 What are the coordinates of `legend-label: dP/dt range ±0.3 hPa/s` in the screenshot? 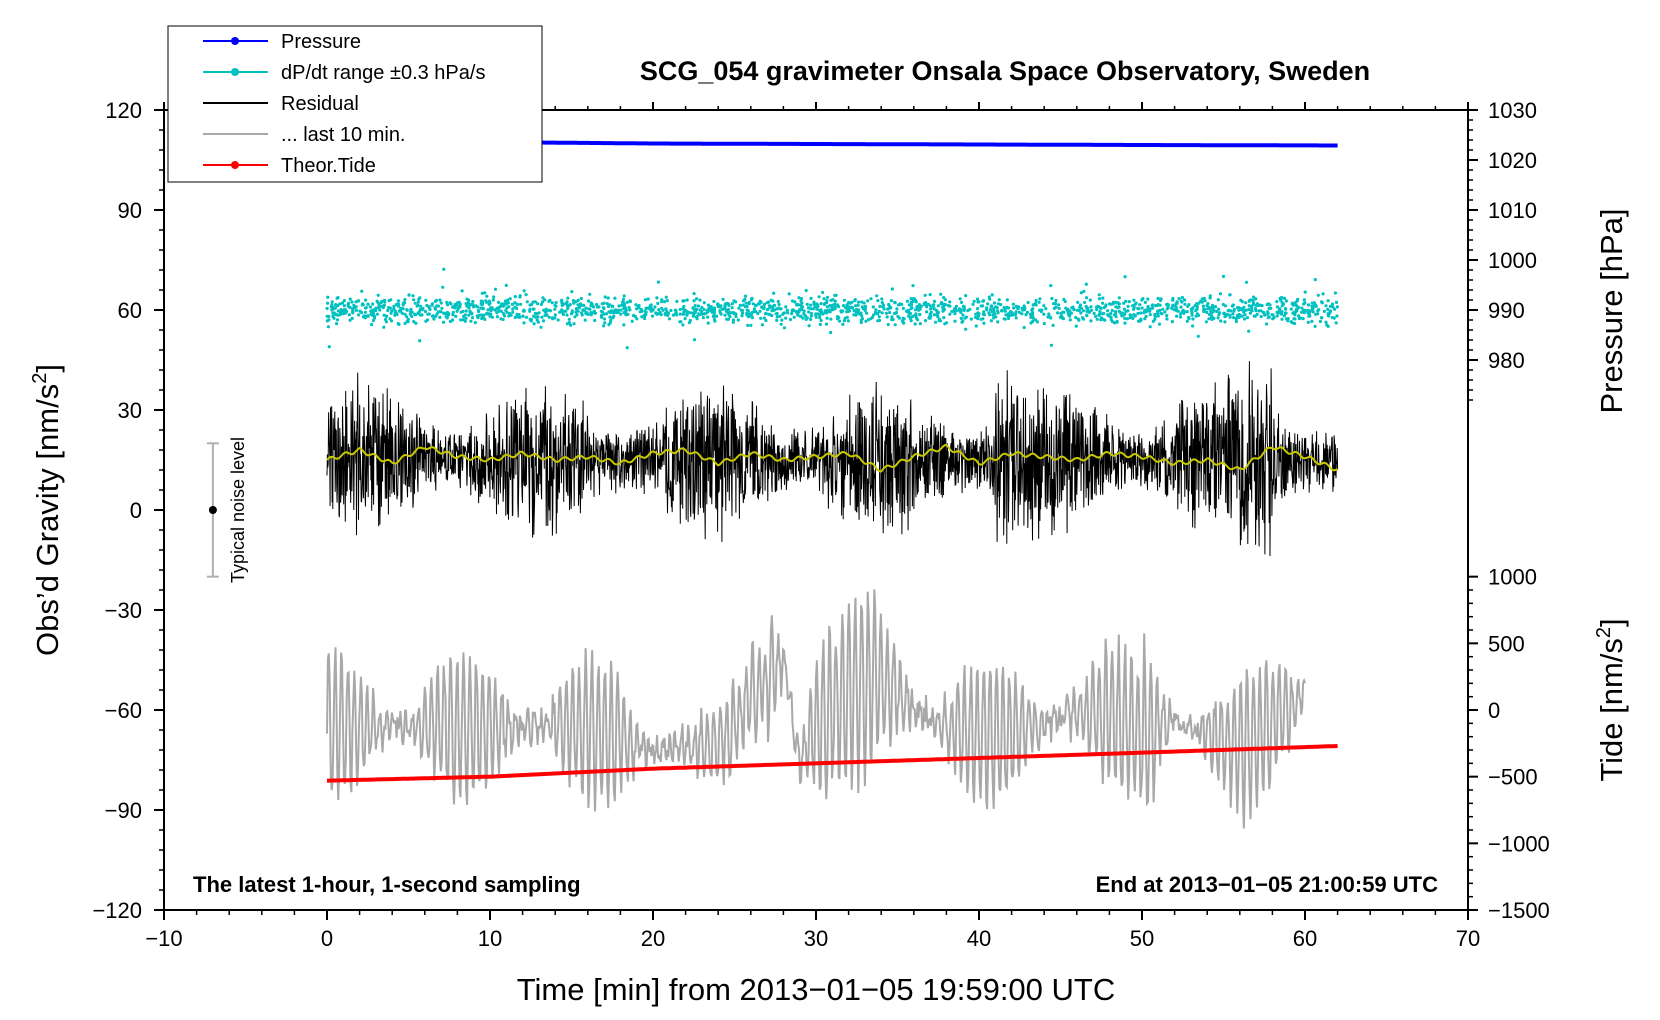 It's located at (383, 73).